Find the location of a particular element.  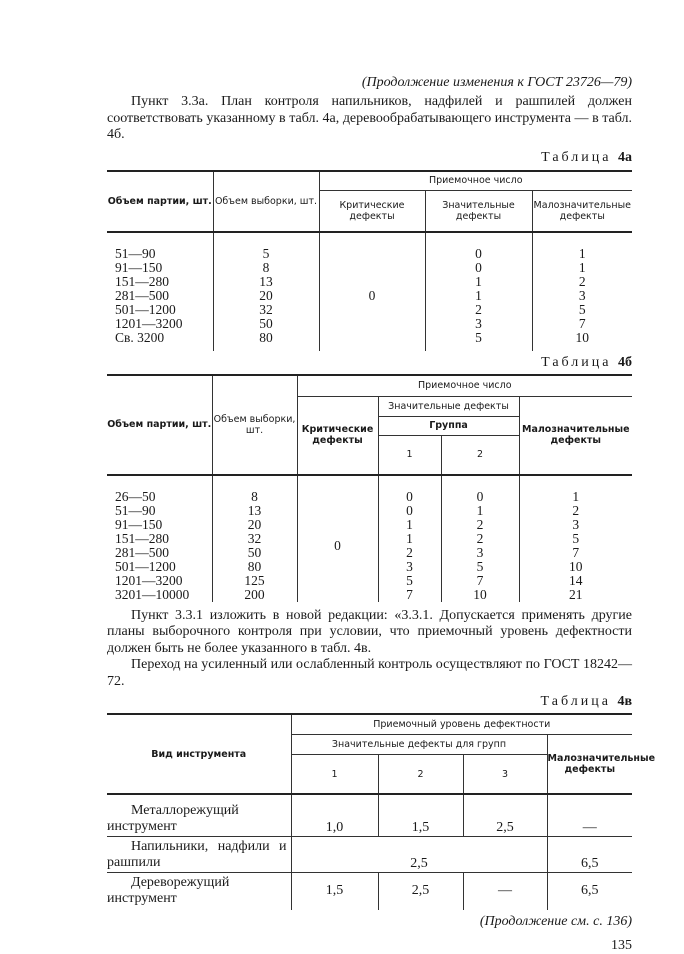

cell-group-2: 10 is located at coordinates (479, 594).